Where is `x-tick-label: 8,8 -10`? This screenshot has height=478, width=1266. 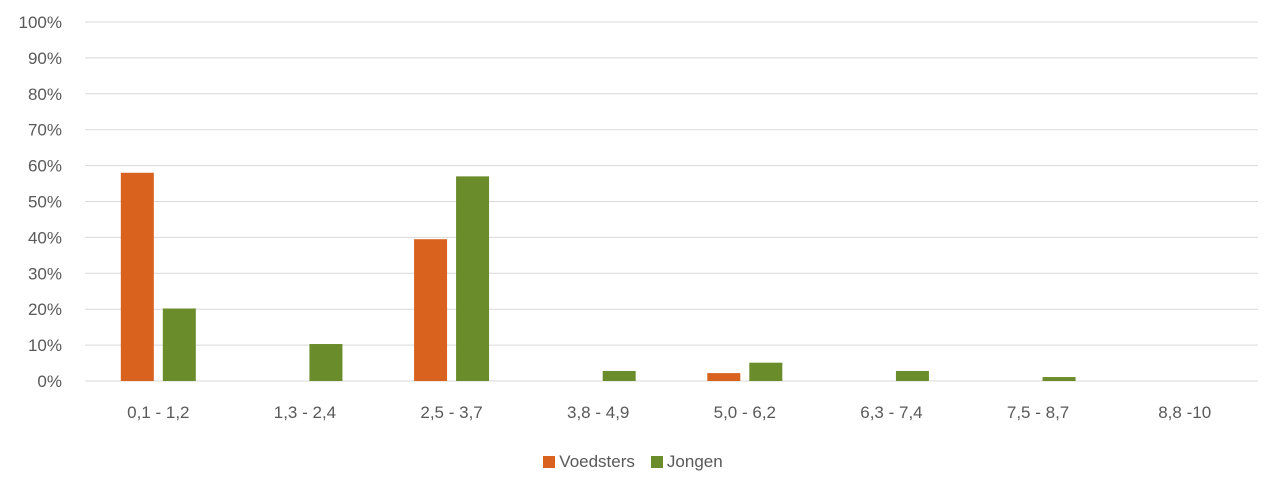 x-tick-label: 8,8 -10 is located at coordinates (1184, 412).